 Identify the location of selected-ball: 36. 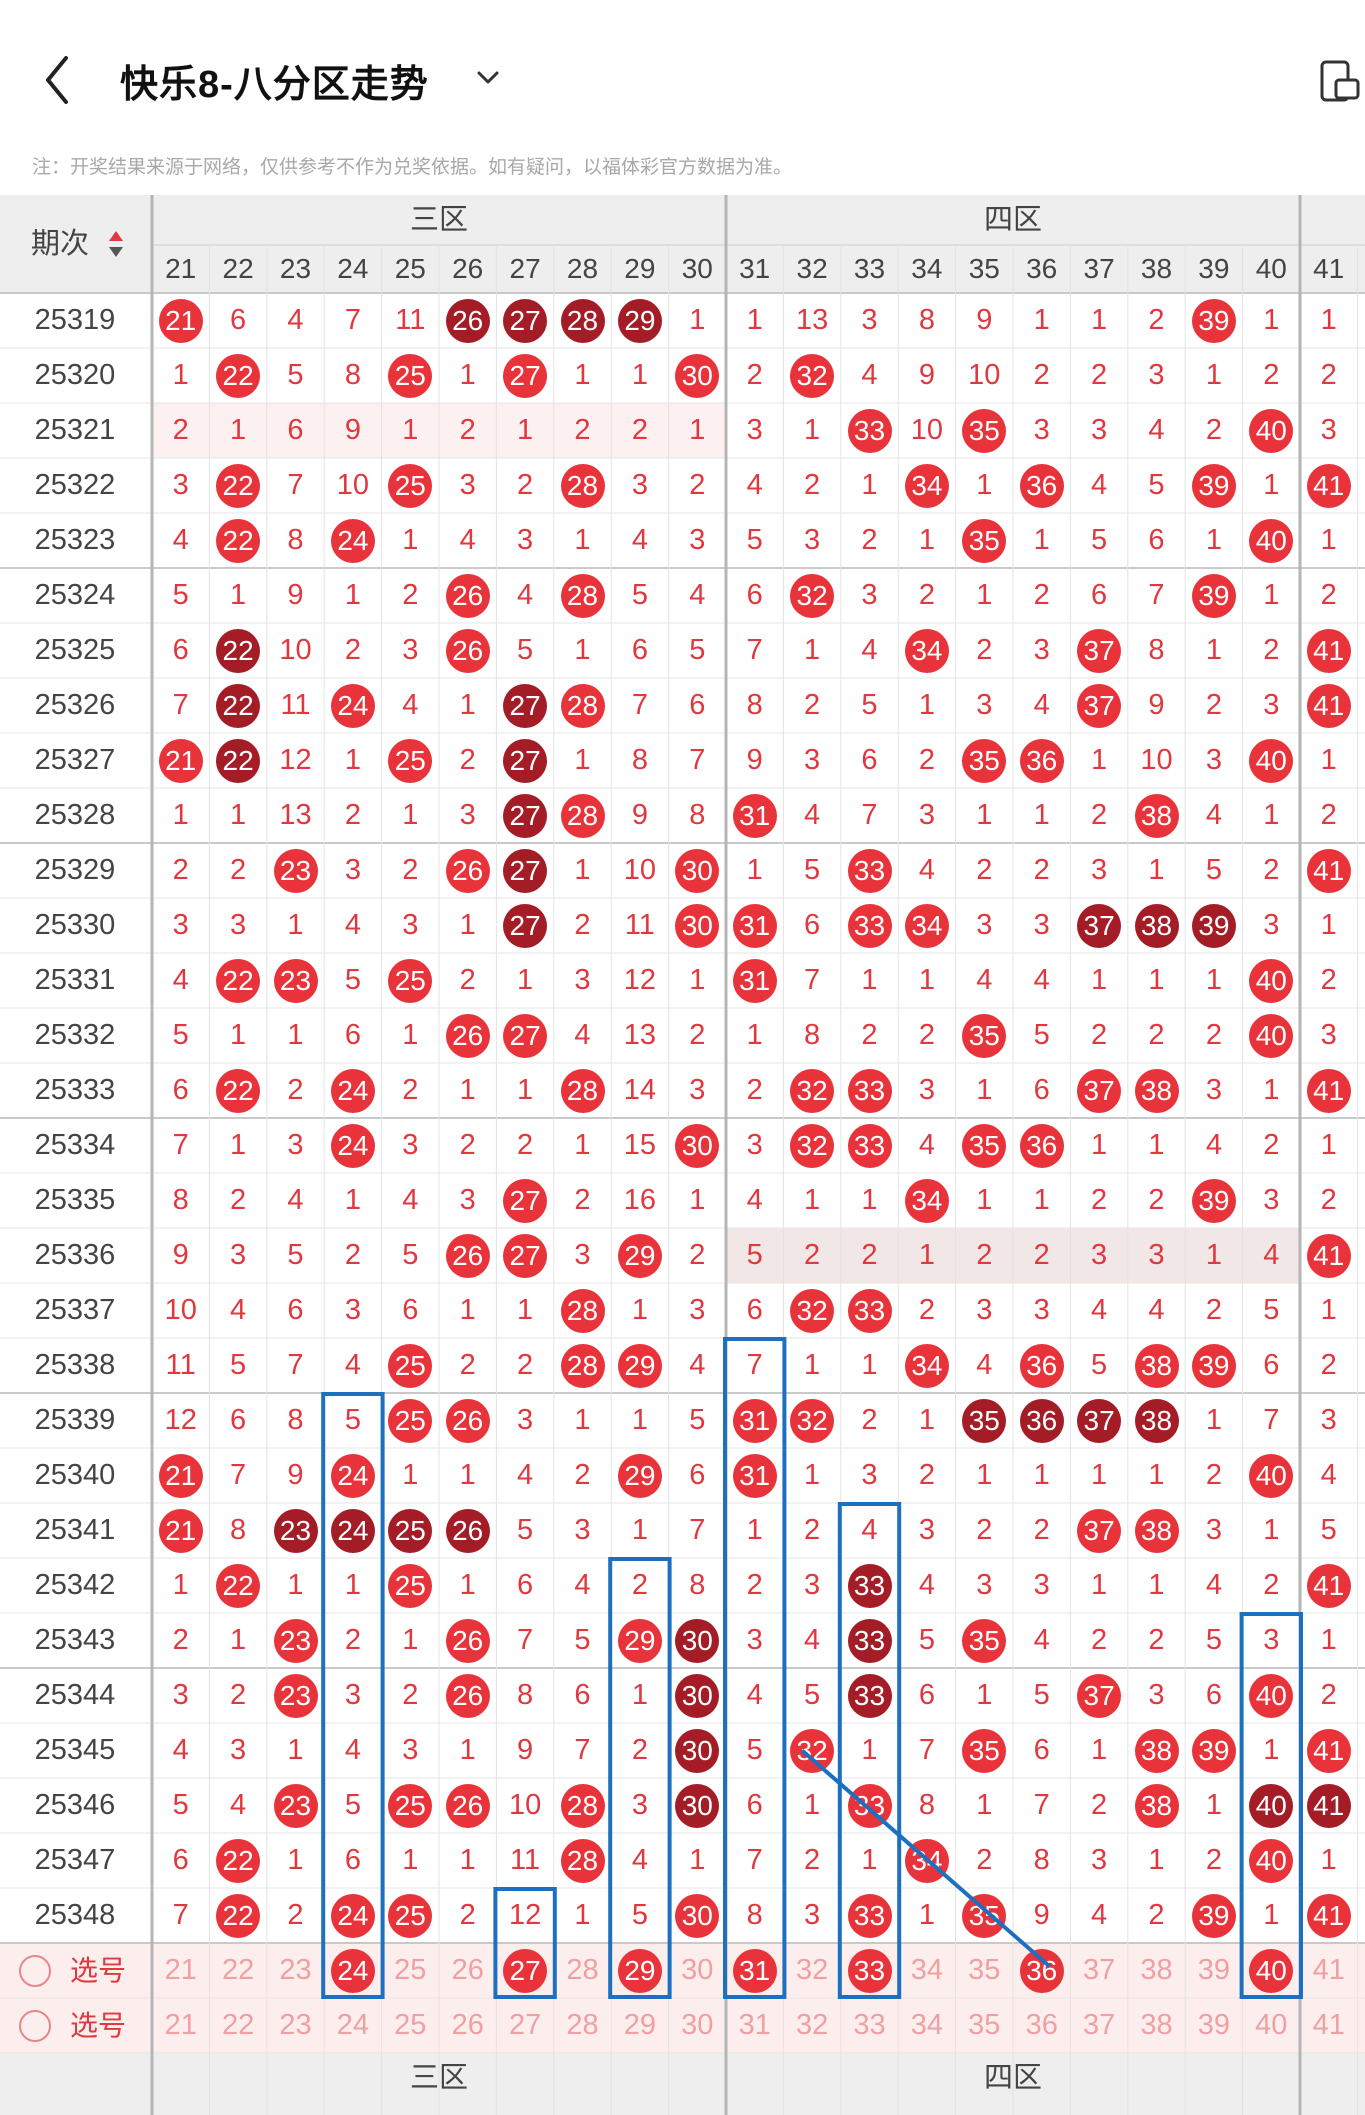
(1041, 1970).